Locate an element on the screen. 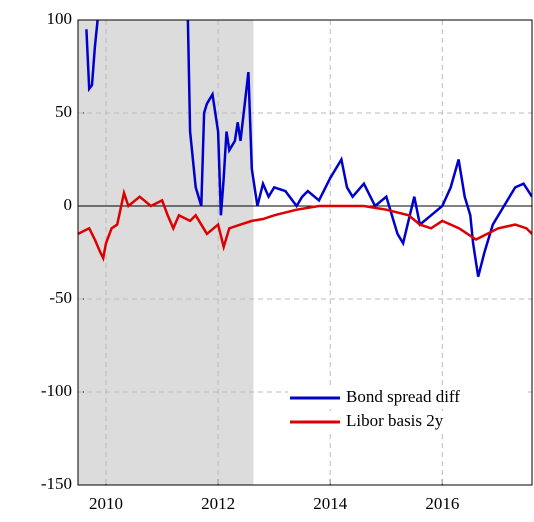 The image size is (534, 522). legend-label: Bond spread diff is located at coordinates (403, 396).